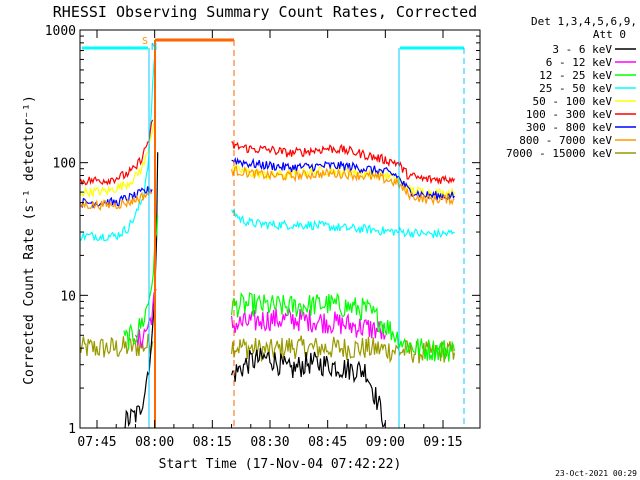 The image size is (640, 480). I want to click on series-line-50-100-kev-seg0, so click(117, 160).